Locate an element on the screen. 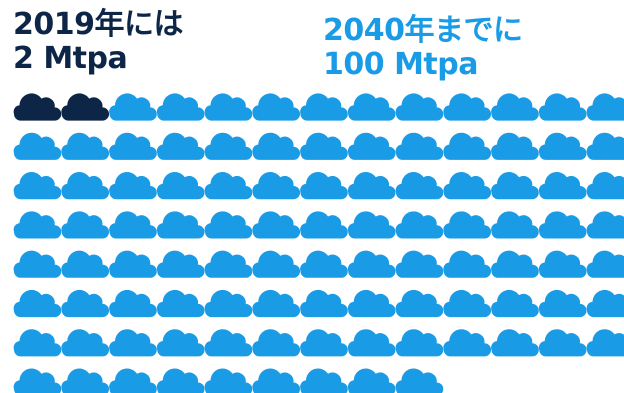  heading-2040: 2040年までに 100 Mtpa is located at coordinates (423, 48).